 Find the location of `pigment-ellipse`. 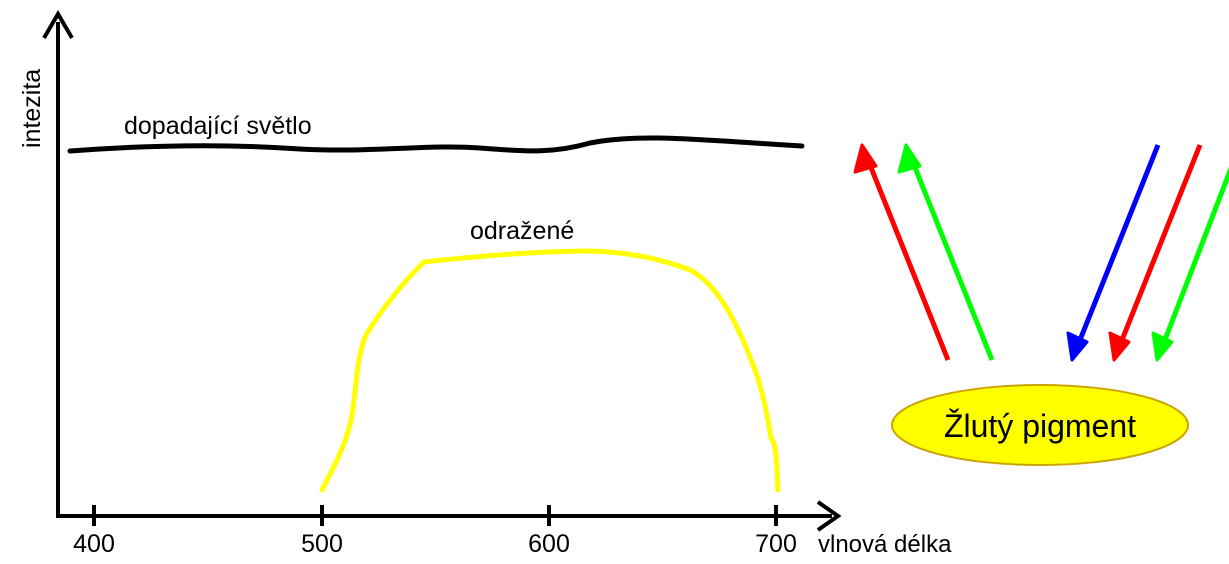

pigment-ellipse is located at coordinates (1040, 425).